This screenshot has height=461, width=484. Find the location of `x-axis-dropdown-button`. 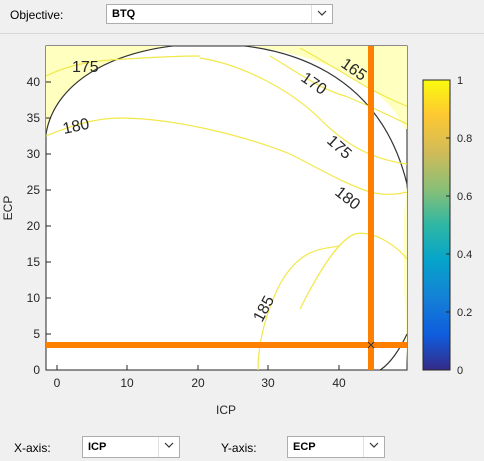

x-axis-dropdown-button is located at coordinates (168, 447).